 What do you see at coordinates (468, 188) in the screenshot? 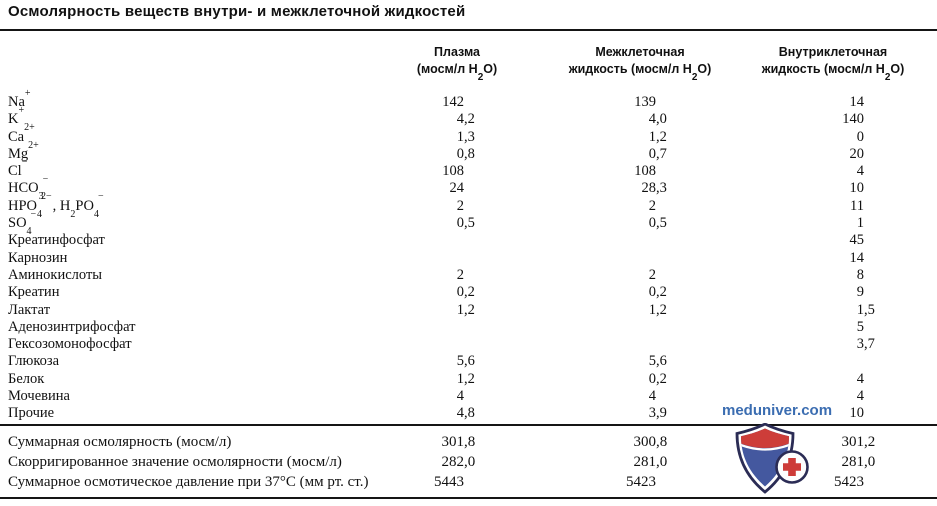
I see `table-row: HCO3− 24 28,3 10` at bounding box center [468, 188].